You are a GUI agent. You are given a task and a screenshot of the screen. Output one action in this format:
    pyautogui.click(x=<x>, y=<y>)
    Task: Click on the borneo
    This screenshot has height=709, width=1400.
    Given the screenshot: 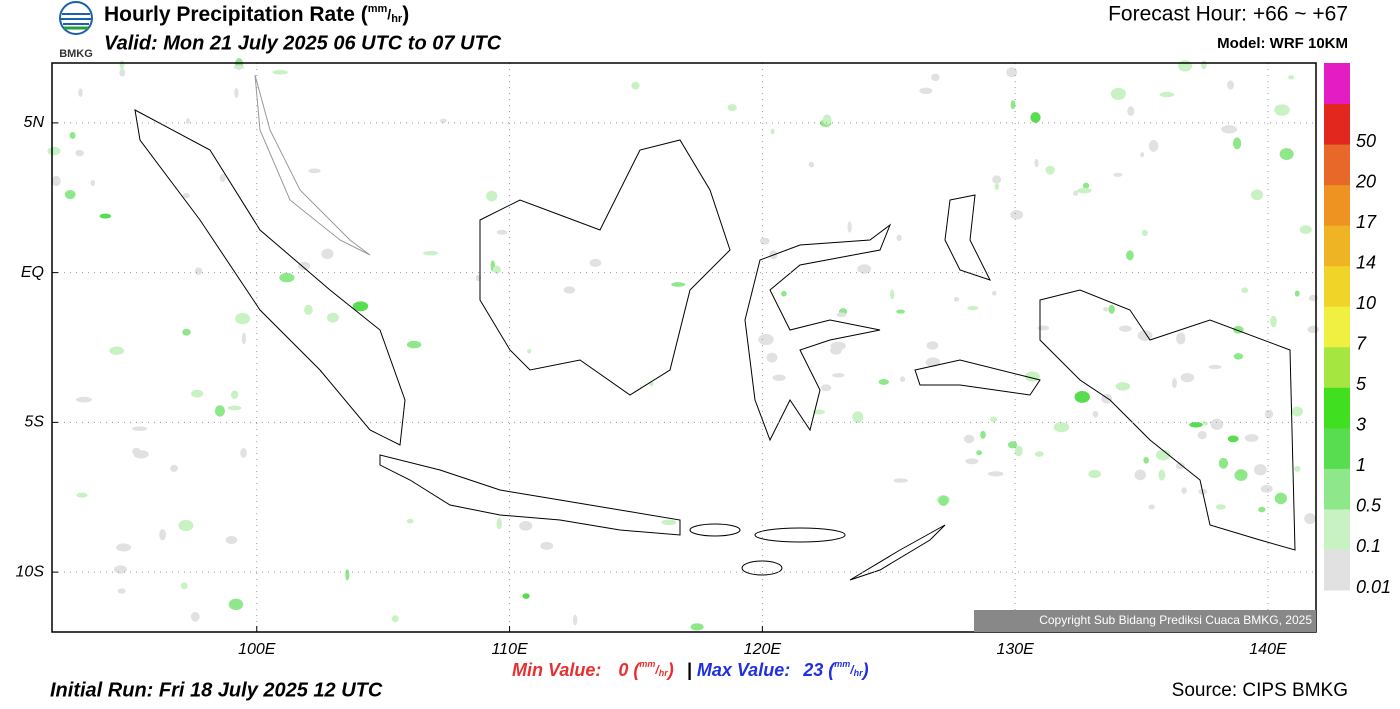 What is the action you would take?
    pyautogui.click(x=605, y=267)
    